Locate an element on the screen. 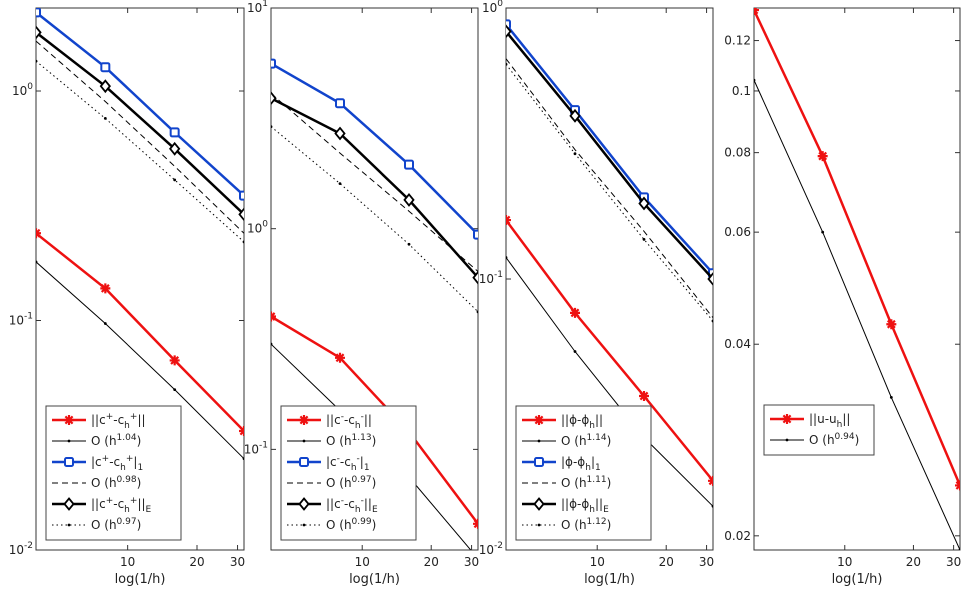  y-tick-label: 0.12 is located at coordinates (737, 41).